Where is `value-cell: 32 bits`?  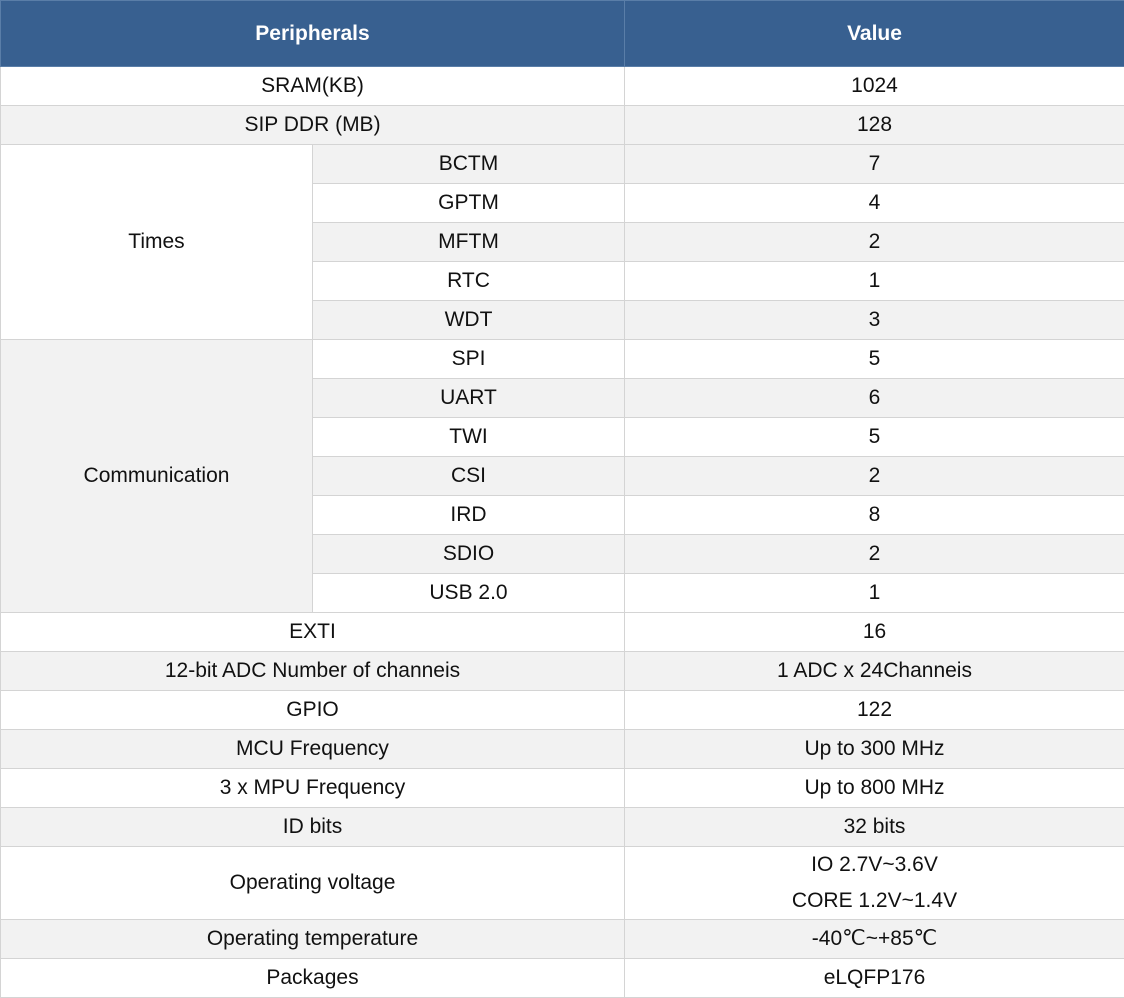
value-cell: 32 bits is located at coordinates (874, 827).